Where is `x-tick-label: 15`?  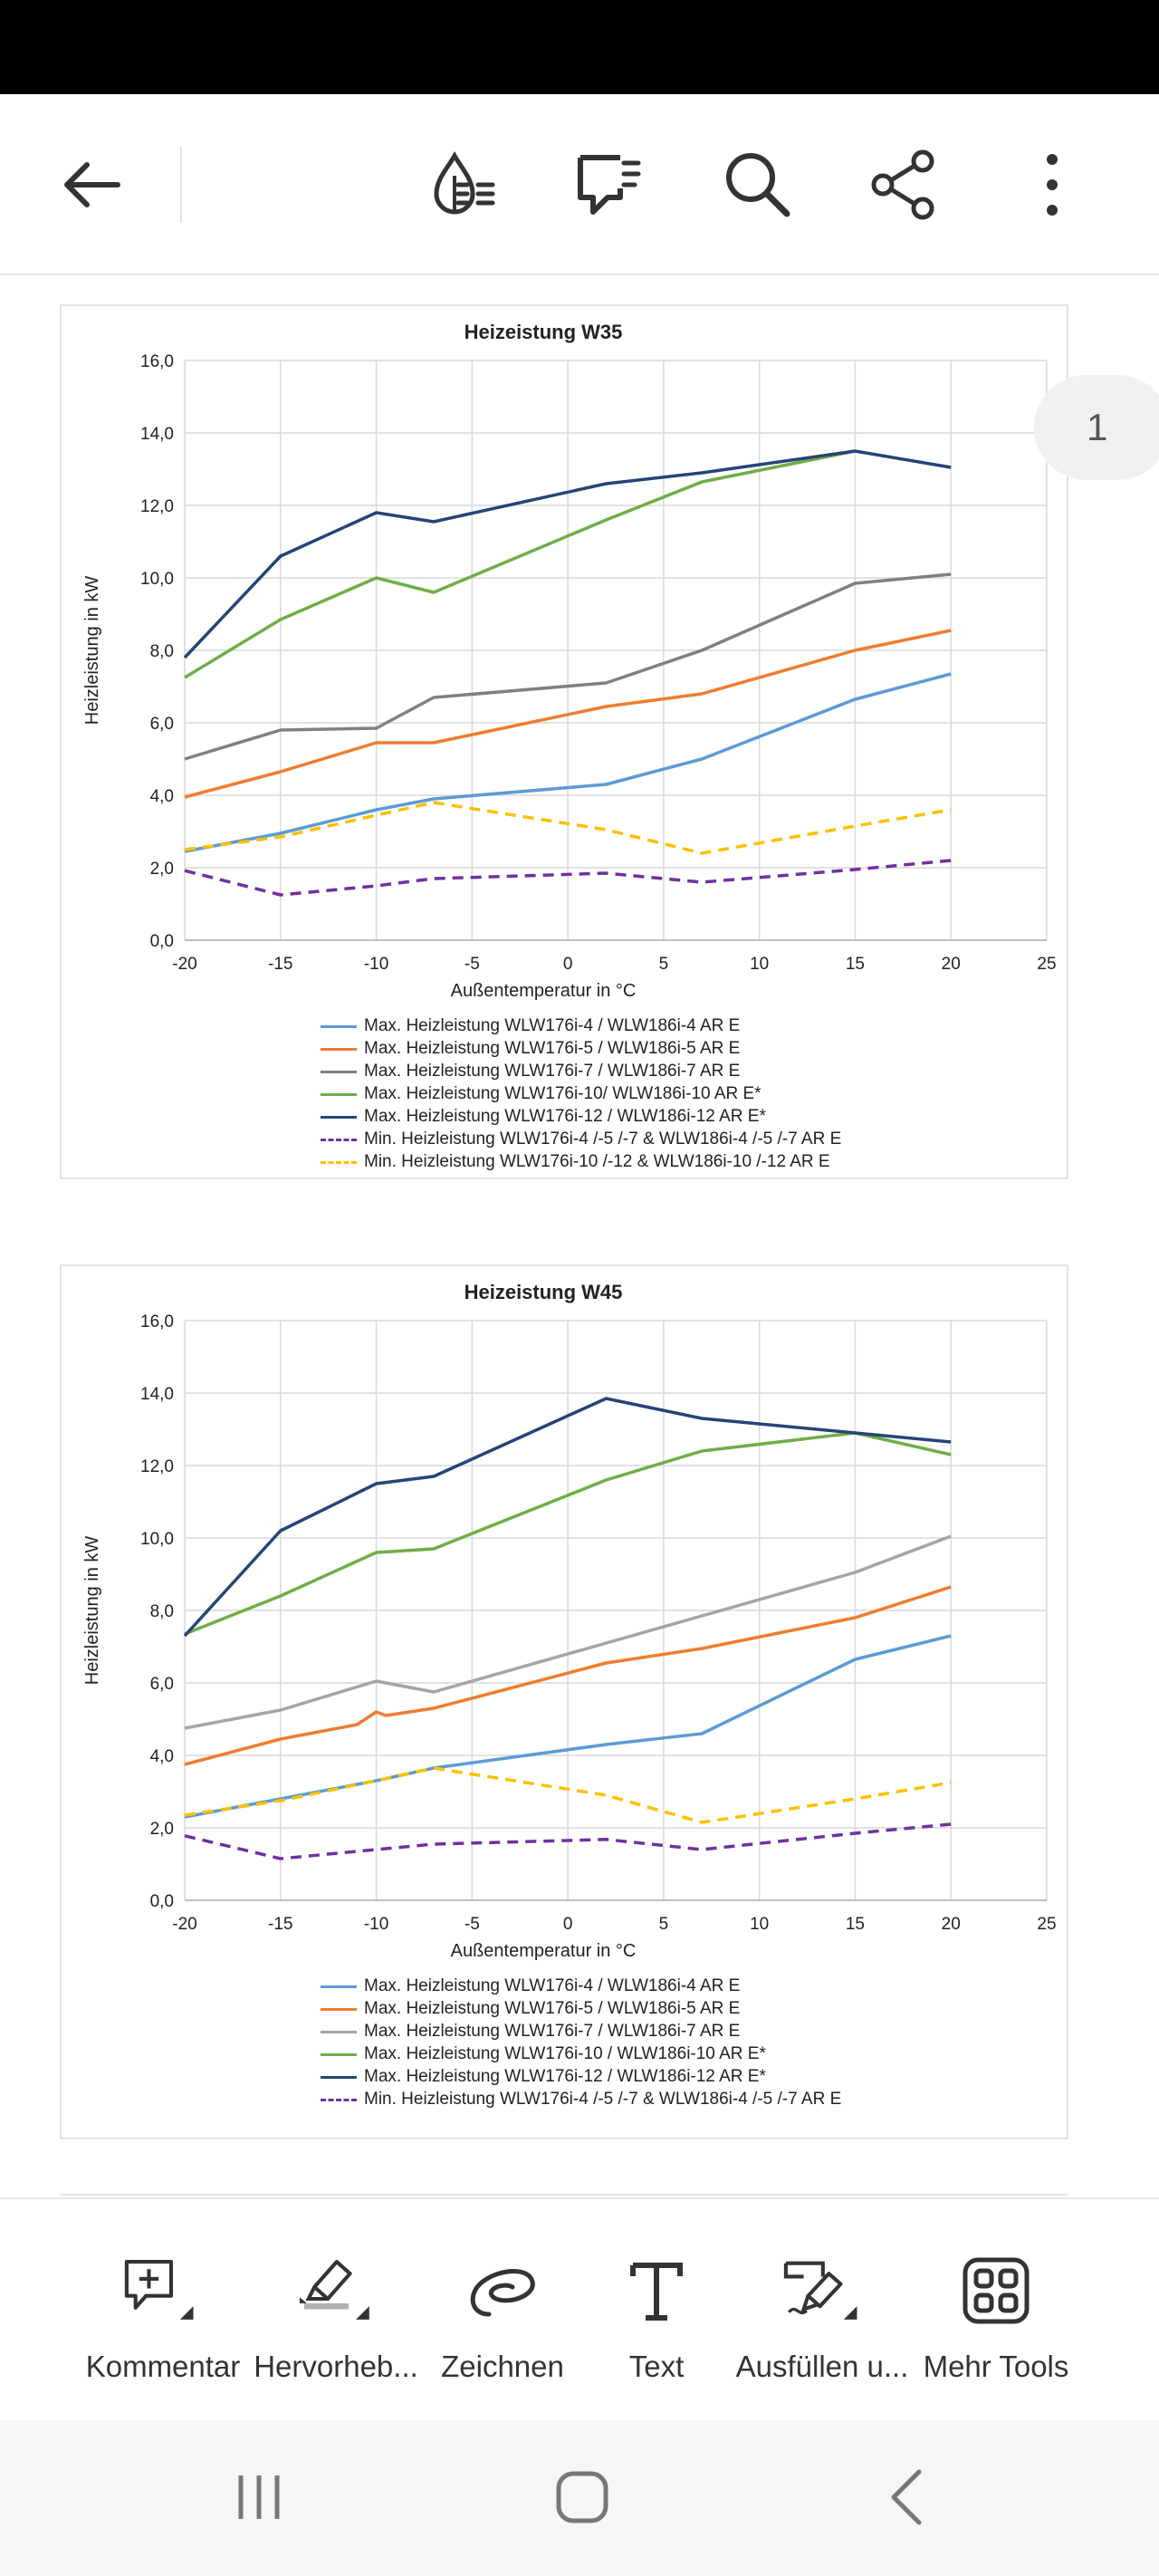
x-tick-label: 15 is located at coordinates (856, 964).